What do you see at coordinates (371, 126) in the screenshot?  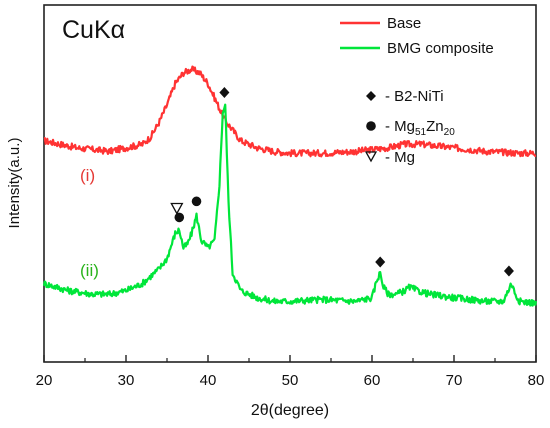 I see `phase-legend-circle-icon` at bounding box center [371, 126].